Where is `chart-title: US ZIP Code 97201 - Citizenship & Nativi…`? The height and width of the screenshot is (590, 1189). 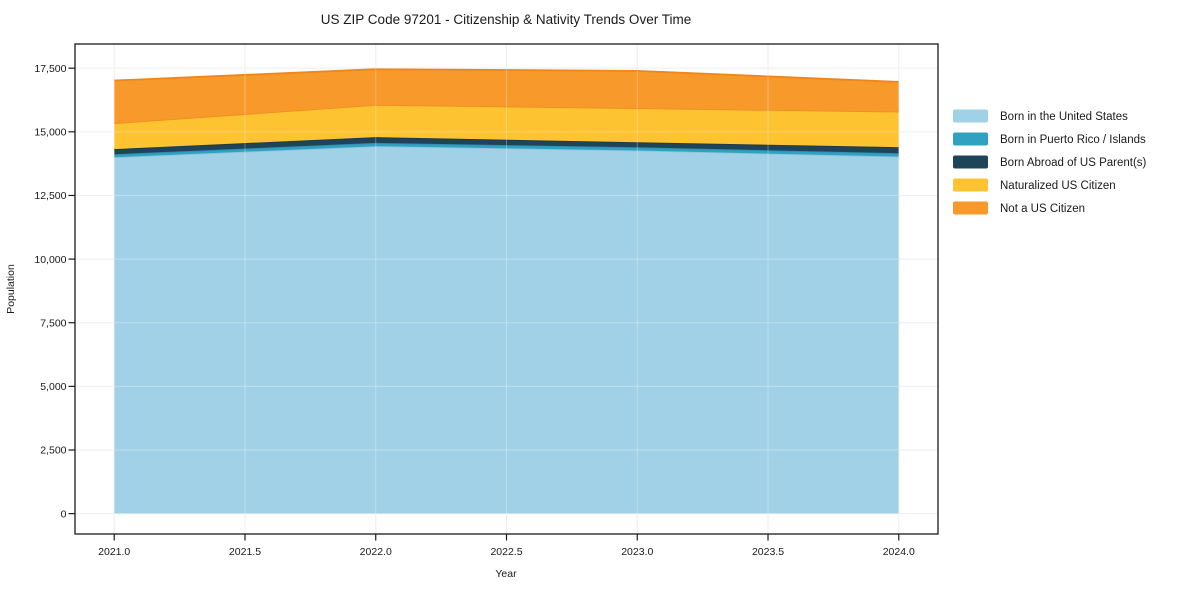 chart-title: US ZIP Code 97201 - Citizenship & Nativi… is located at coordinates (506, 19).